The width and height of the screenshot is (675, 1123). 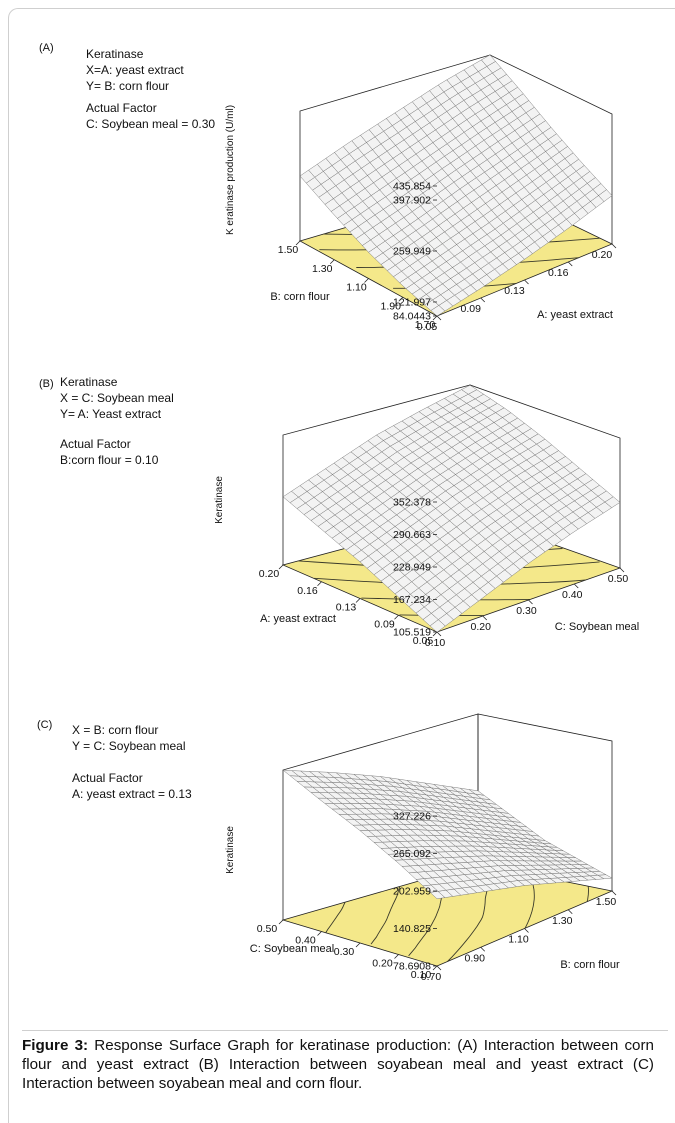 What do you see at coordinates (412, 817) in the screenshot?
I see `z-tick-label: 327.226` at bounding box center [412, 817].